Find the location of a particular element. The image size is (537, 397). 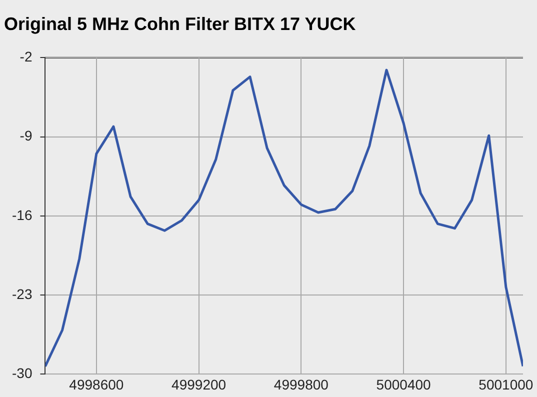

x-tick-label: 4999200 is located at coordinates (199, 384).